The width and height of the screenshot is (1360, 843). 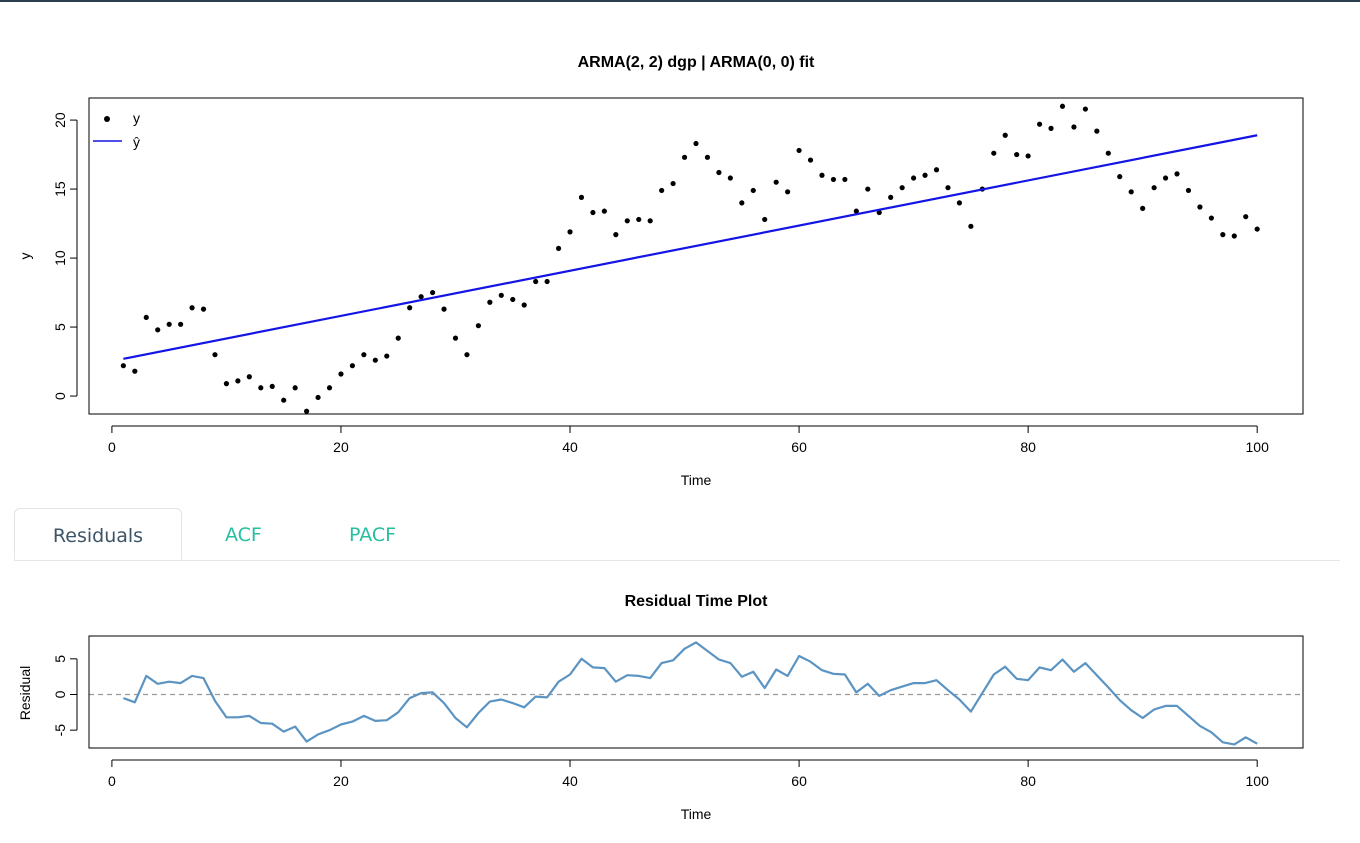 What do you see at coordinates (112, 781) in the screenshot?
I see `residual-chart-x-tick-label: 0` at bounding box center [112, 781].